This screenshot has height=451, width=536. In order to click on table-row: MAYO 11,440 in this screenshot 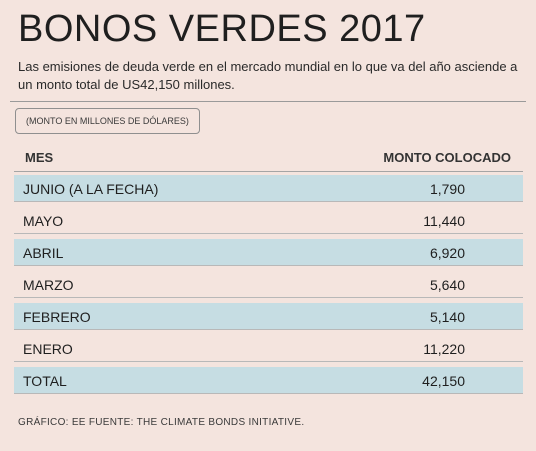, I will do `click(268, 220)`.